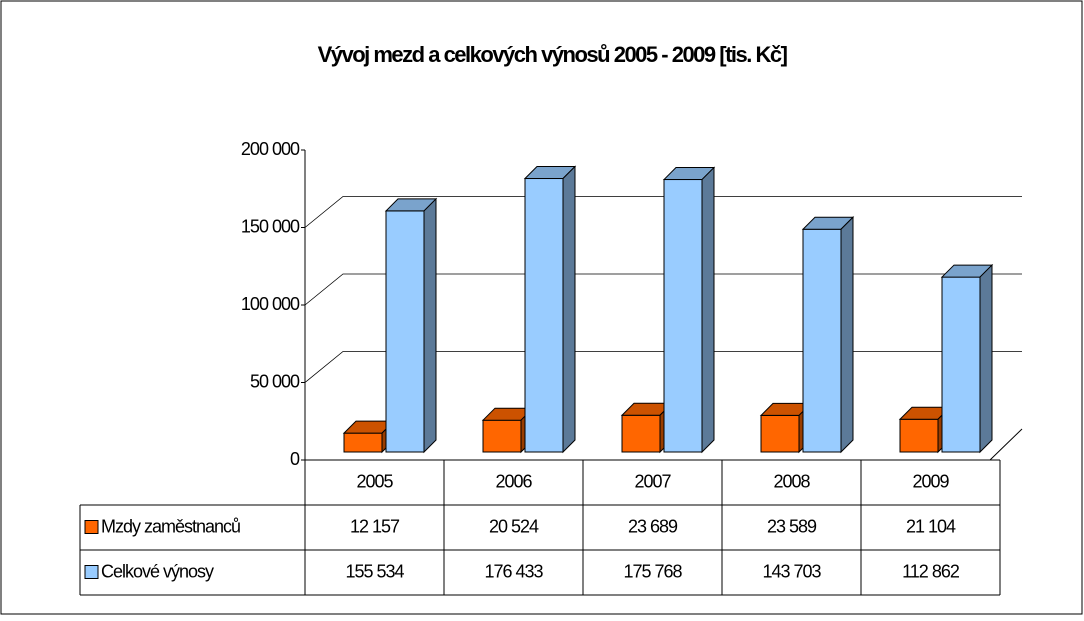  Describe the element at coordinates (931, 571) in the screenshot. I see `data-label: 112 862` at that location.